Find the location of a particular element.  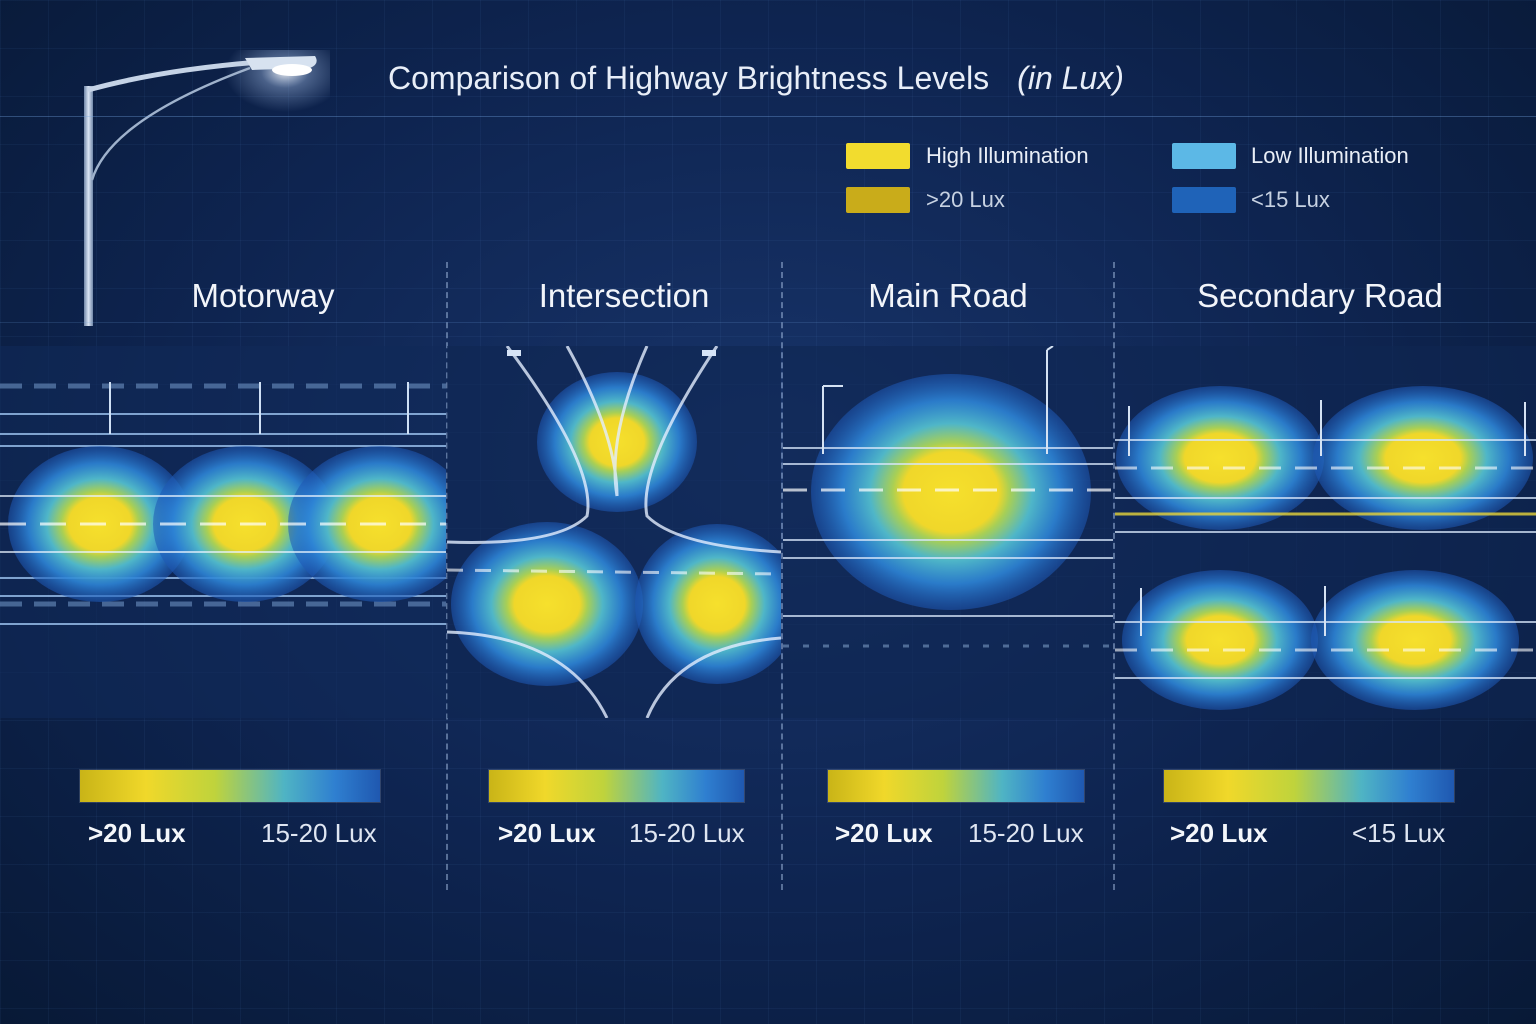

secondary-road-scale-low-label: <15 Lux is located at coordinates (1399, 833).